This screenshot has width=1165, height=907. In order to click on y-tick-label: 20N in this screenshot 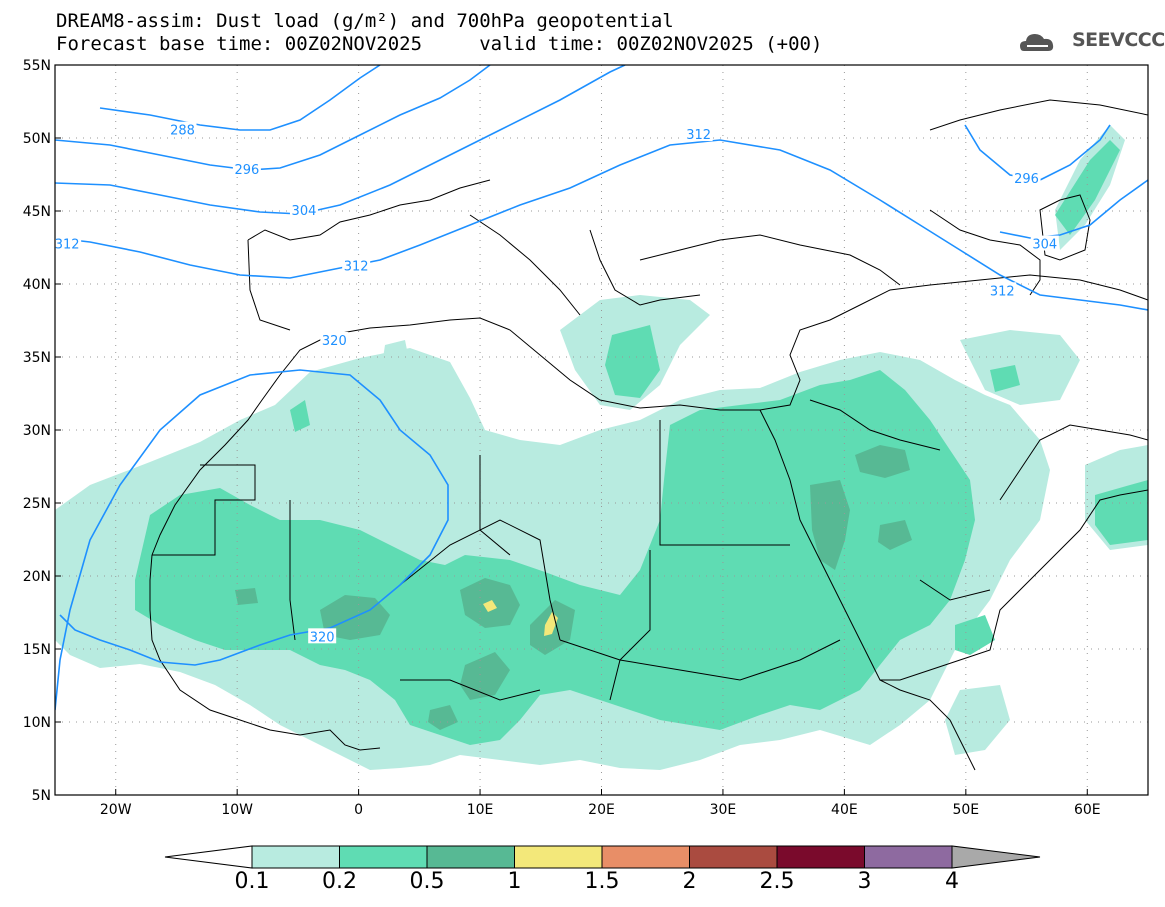, I will do `click(37, 577)`.